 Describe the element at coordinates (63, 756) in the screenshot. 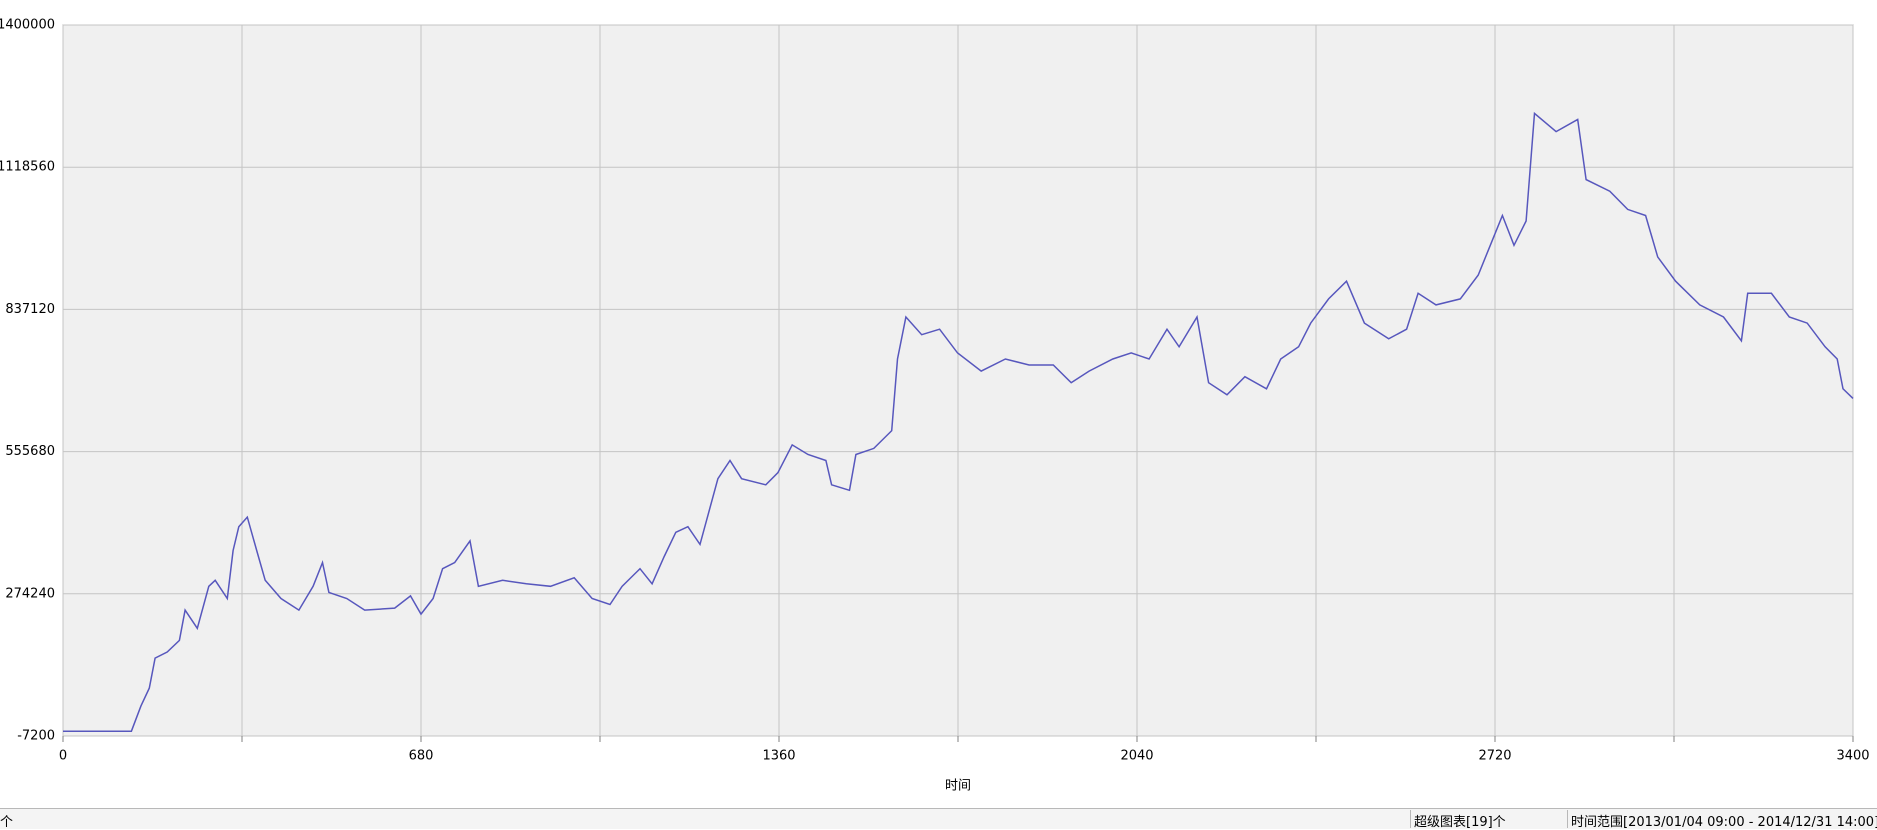

I see `x-tick-label: 0` at that location.